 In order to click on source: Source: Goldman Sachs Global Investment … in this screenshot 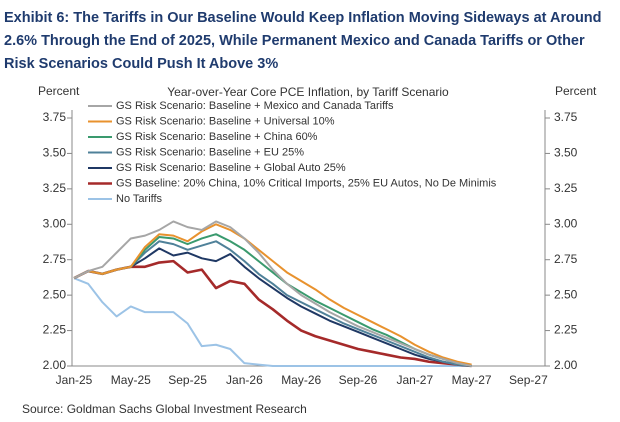, I will do `click(164, 409)`.